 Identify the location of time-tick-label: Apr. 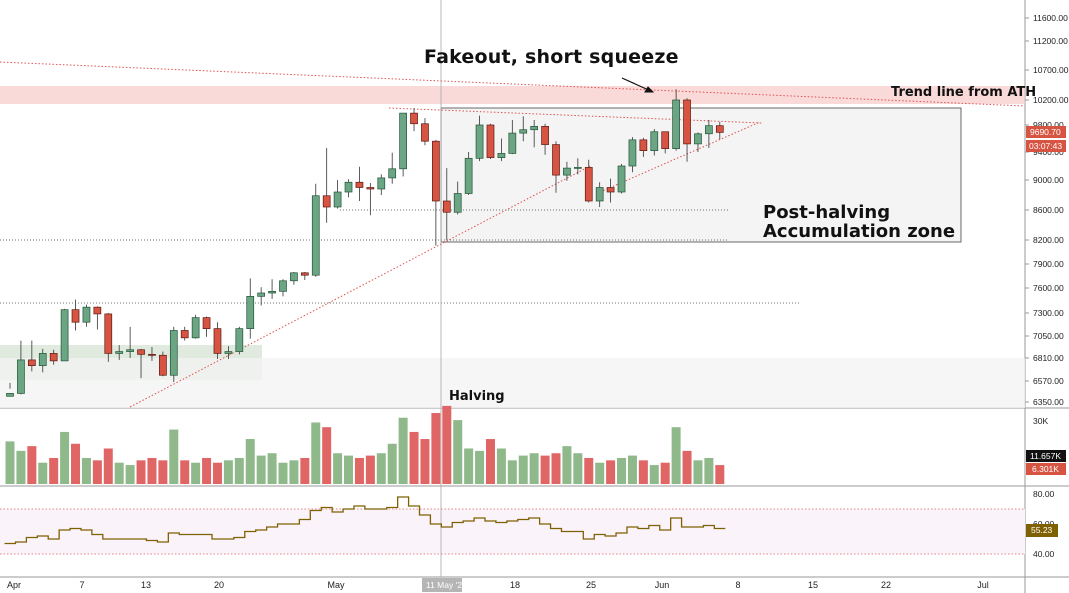
(14, 585).